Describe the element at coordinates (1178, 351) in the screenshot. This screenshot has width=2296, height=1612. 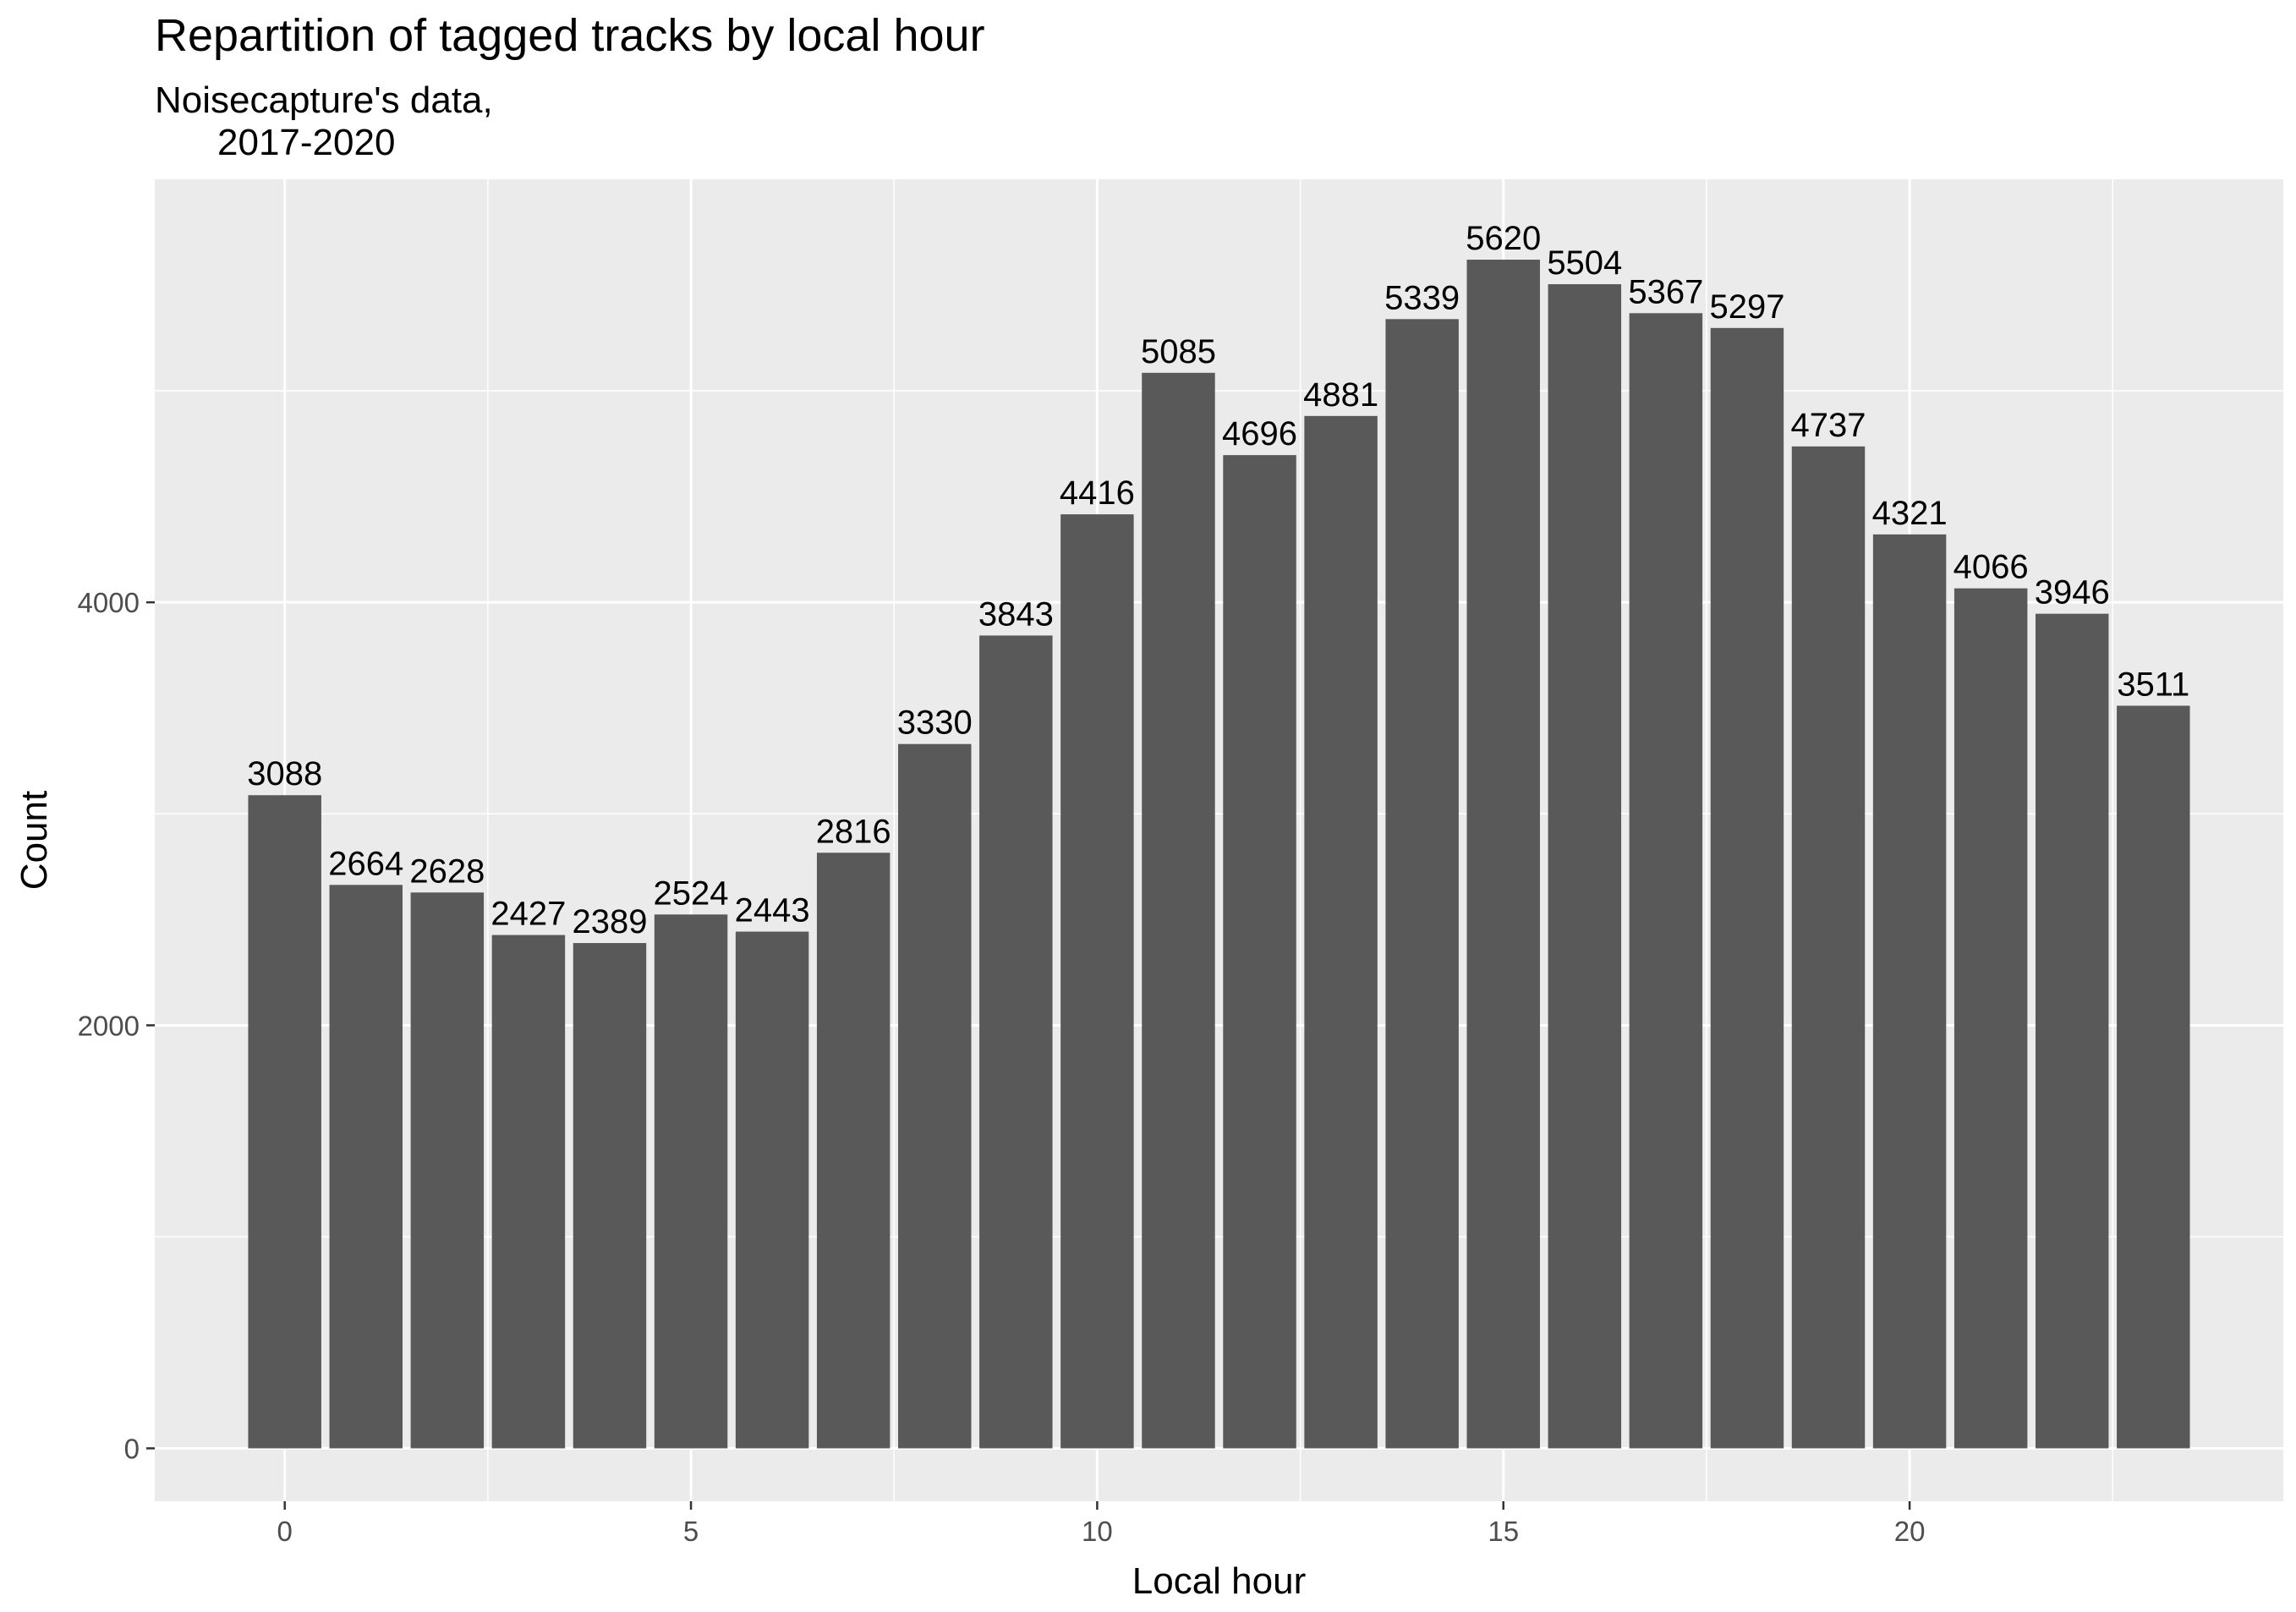
I see `data-label-hour-11: 5085` at that location.